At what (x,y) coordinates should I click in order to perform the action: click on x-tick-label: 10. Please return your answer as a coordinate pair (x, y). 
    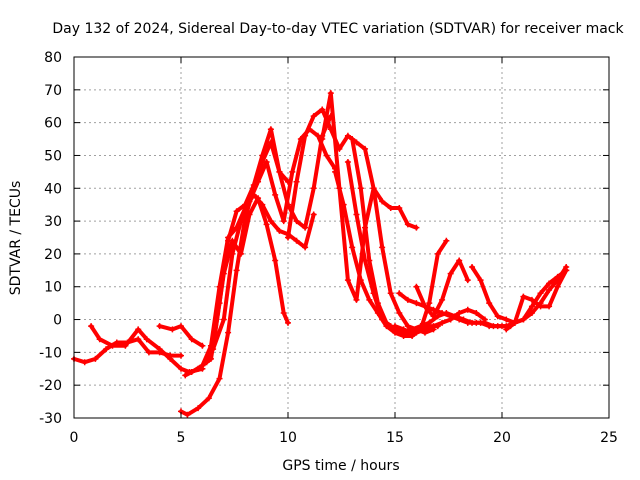
    Looking at the image, I should click on (288, 438).